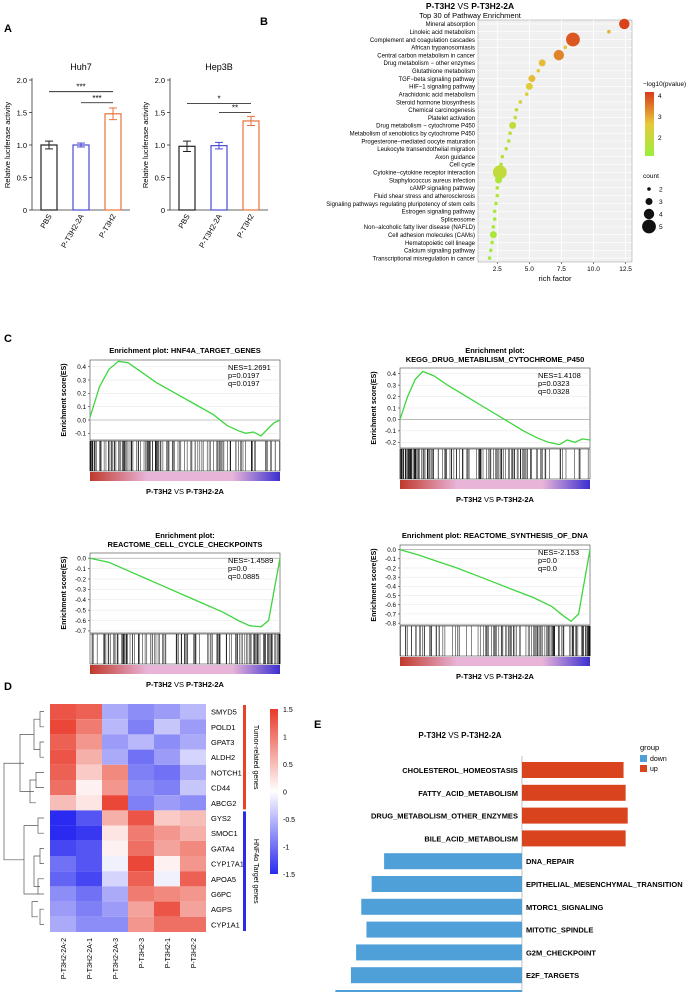  What do you see at coordinates (455, 158) in the screenshot?
I see `pathway-label: Axon guidance` at bounding box center [455, 158].